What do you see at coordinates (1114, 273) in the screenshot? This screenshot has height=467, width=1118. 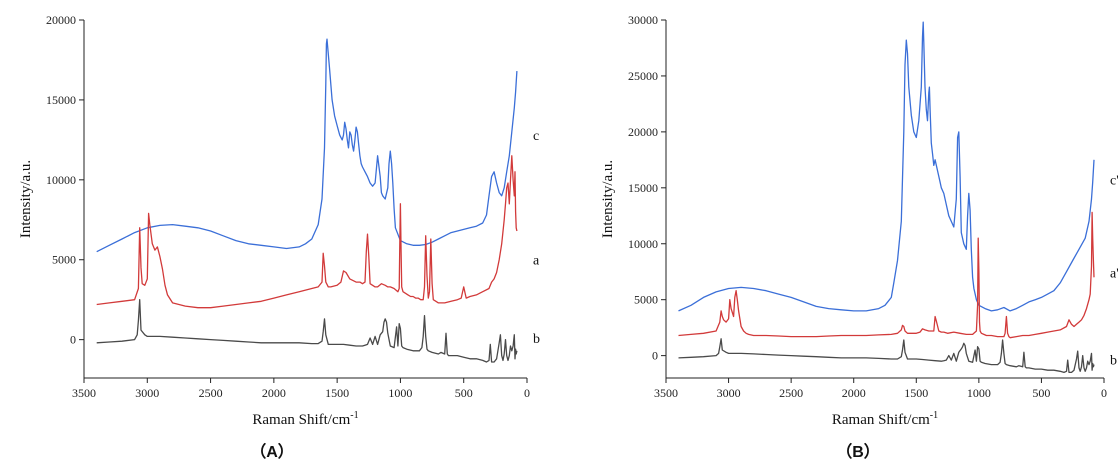 I see `curve-label: a'` at bounding box center [1114, 273].